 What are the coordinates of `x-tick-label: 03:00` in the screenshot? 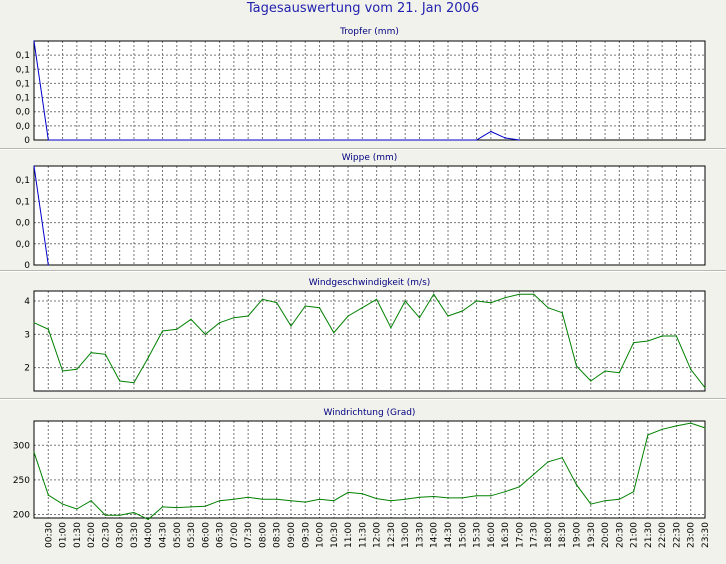 It's located at (121, 535).